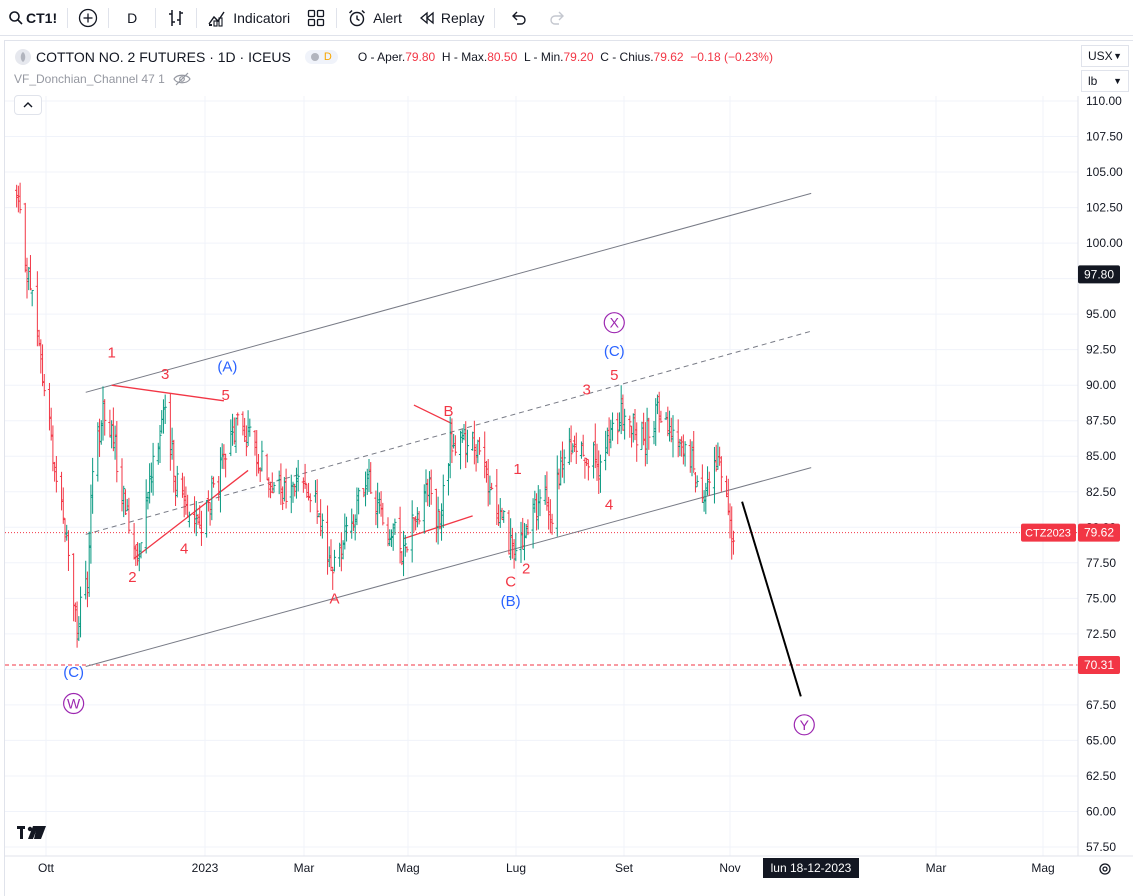 Image resolution: width=1133 pixels, height=896 pixels. I want to click on interval-button: D, so click(132, 18).